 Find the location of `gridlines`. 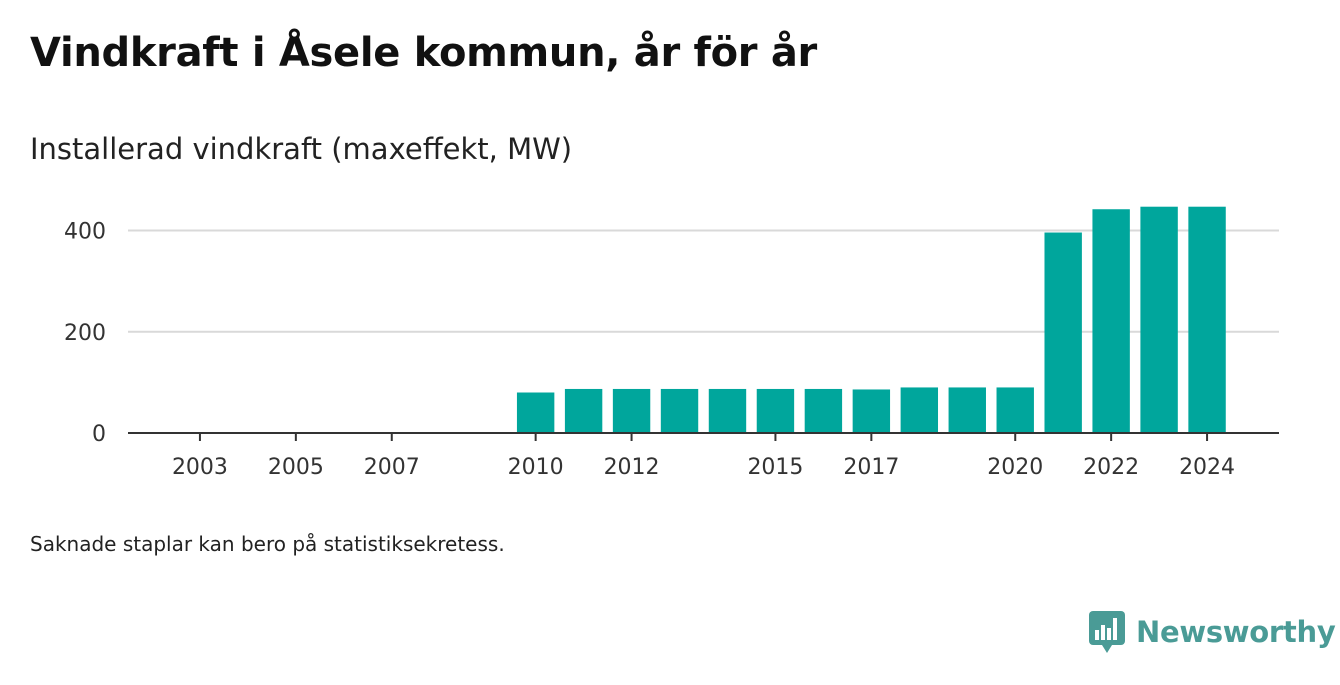

gridlines is located at coordinates (703, 281).